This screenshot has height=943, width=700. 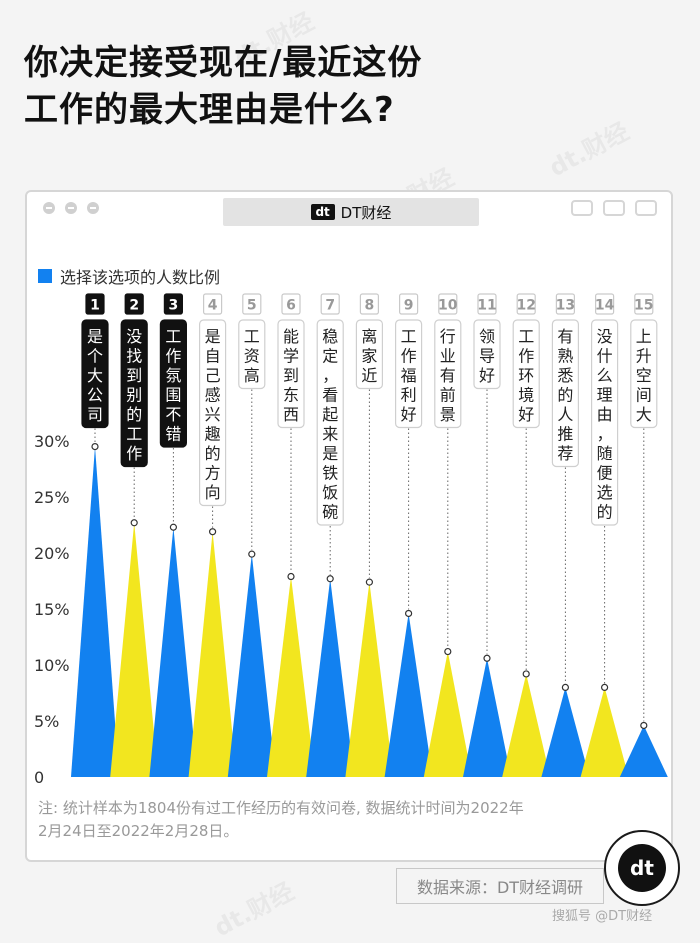 I want to click on share-icon, so click(x=614, y=208).